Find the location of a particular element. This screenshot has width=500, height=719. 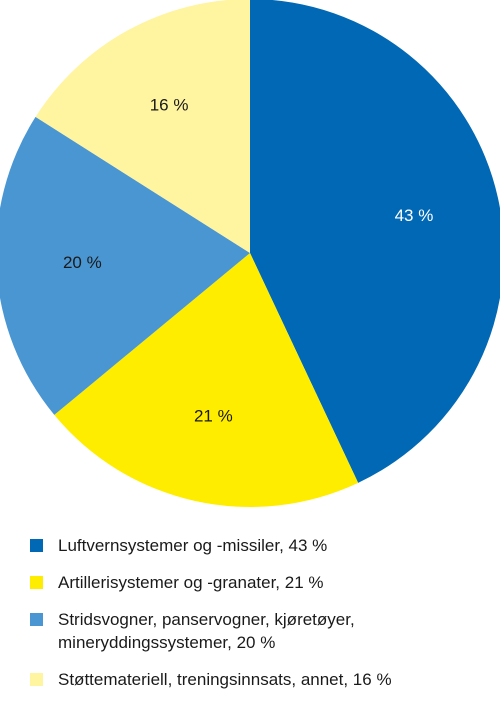

pie-slice-value-label: 21 % is located at coordinates (213, 415).